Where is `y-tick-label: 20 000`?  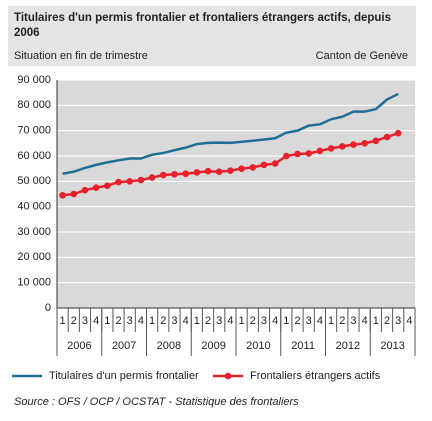
y-tick-label: 20 000 is located at coordinates (34, 257).